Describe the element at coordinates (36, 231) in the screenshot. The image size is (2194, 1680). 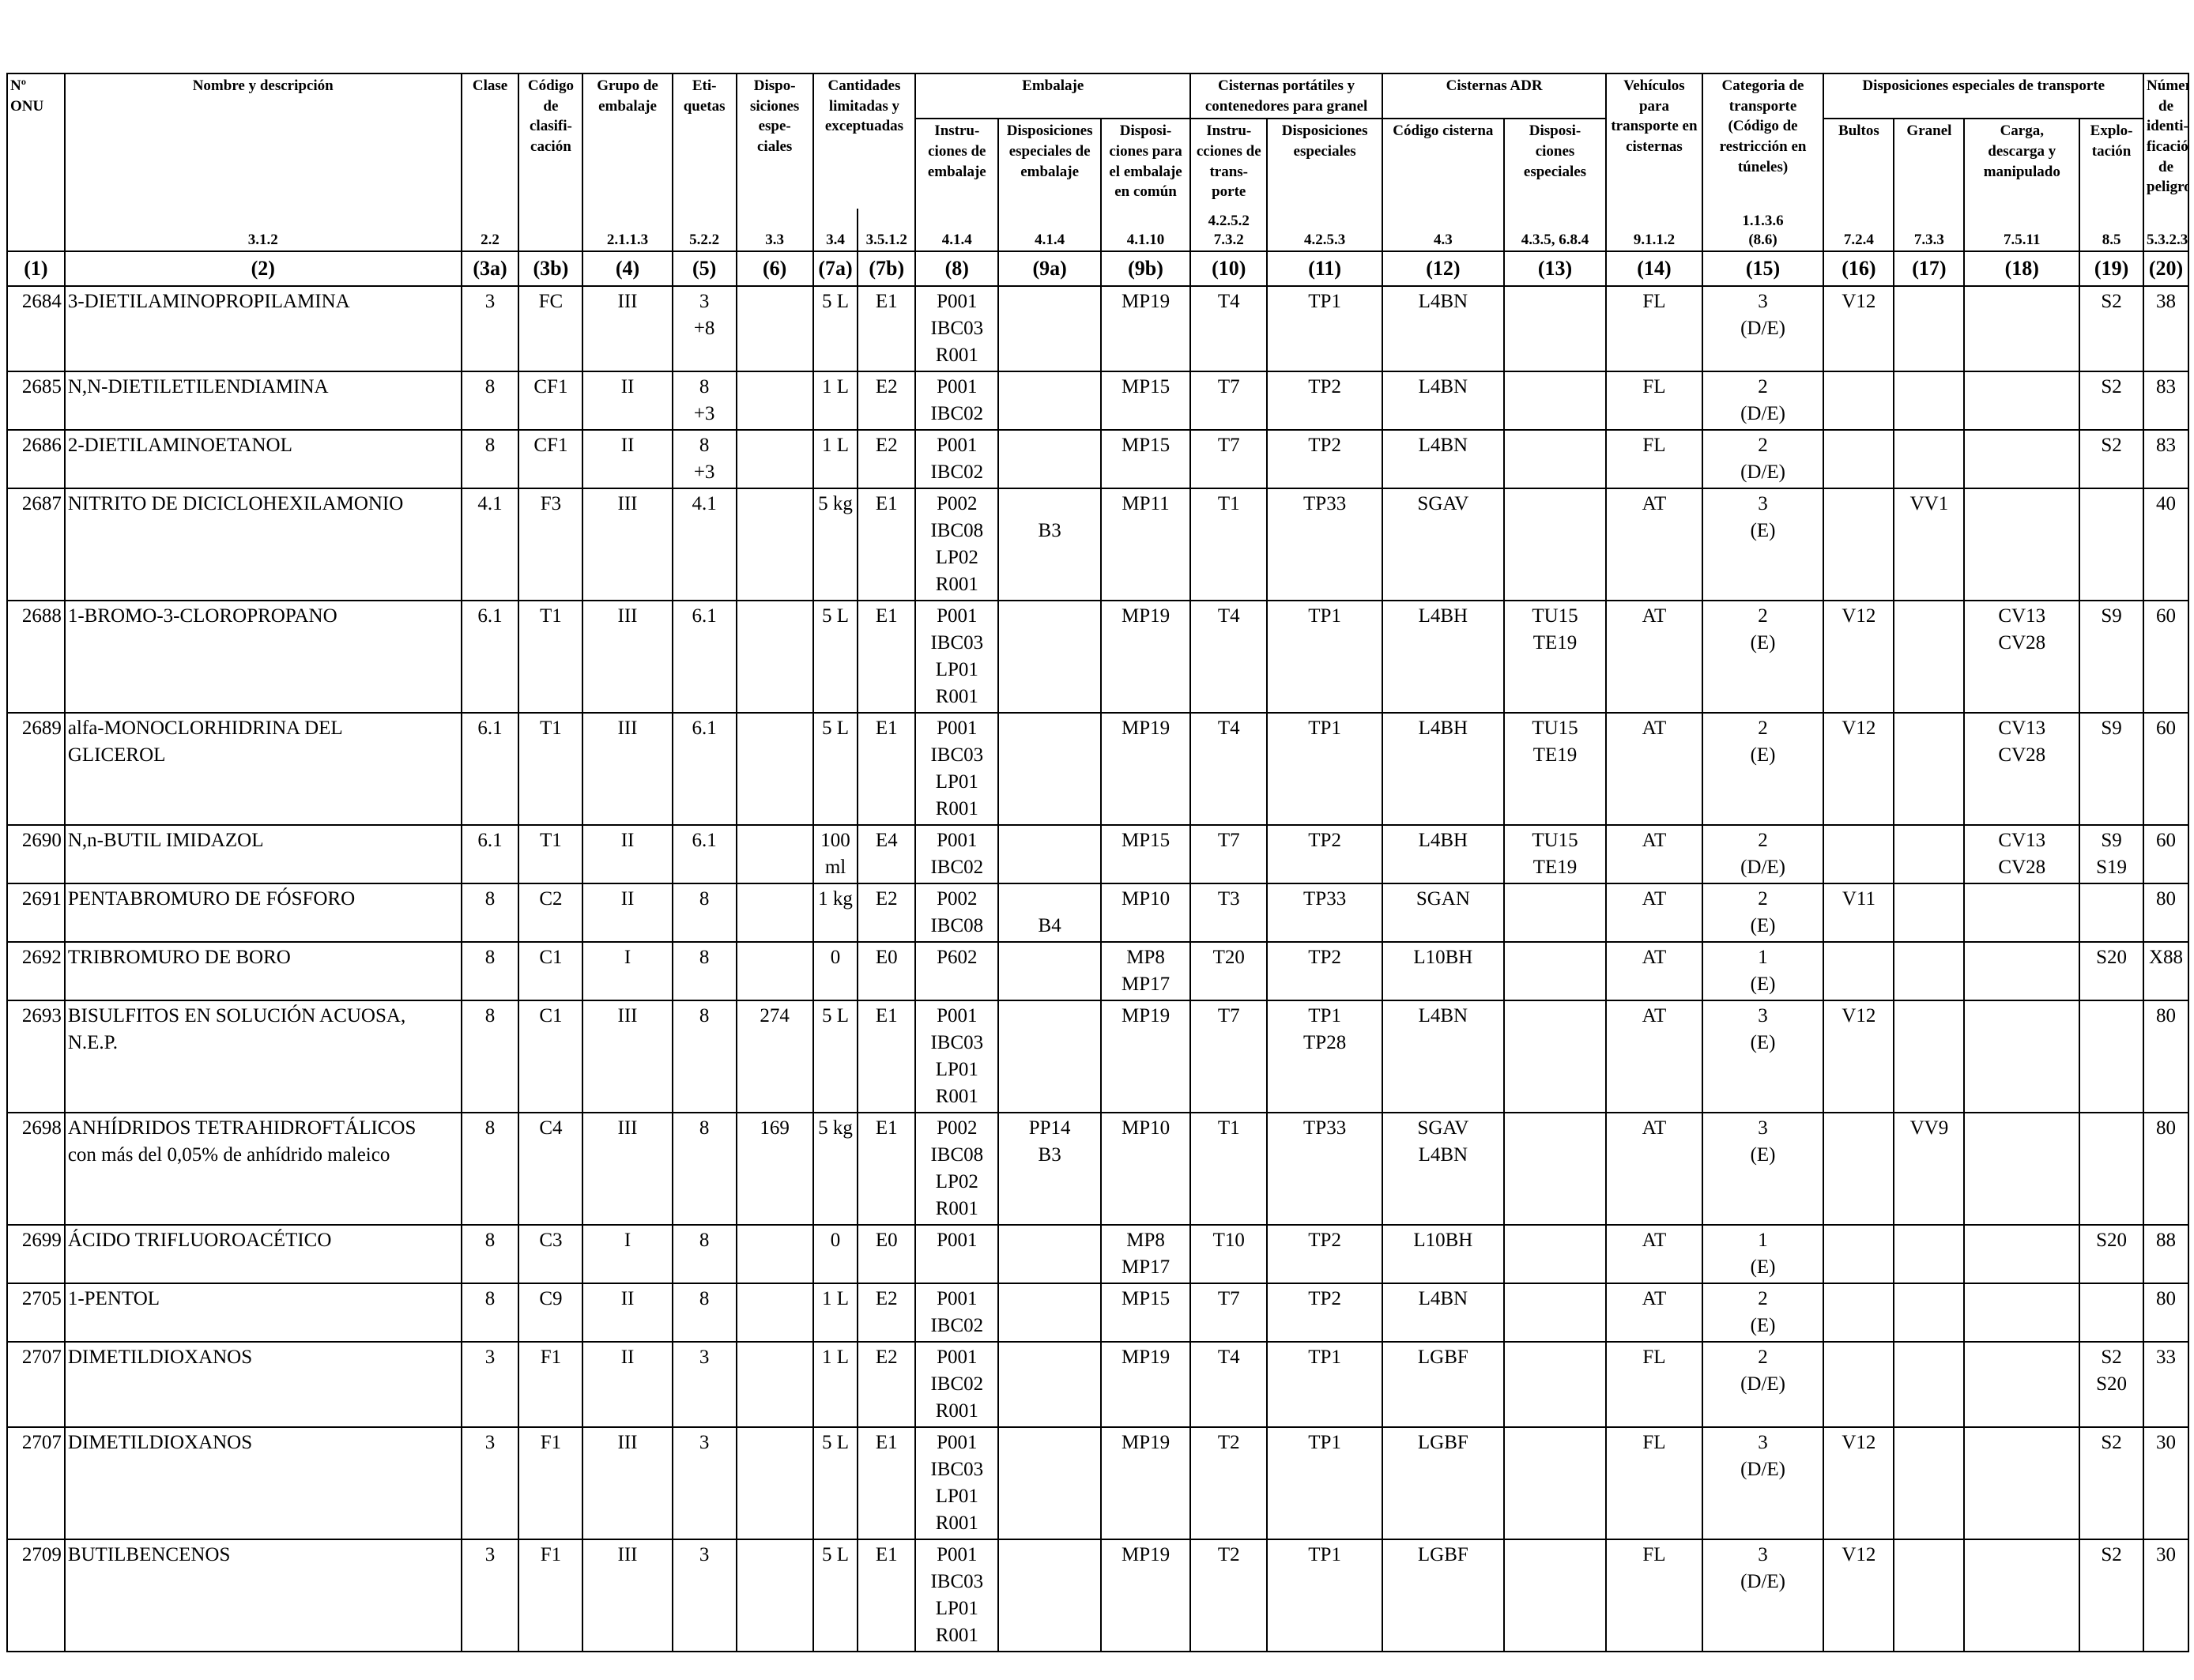
I see `reference-cell` at that location.